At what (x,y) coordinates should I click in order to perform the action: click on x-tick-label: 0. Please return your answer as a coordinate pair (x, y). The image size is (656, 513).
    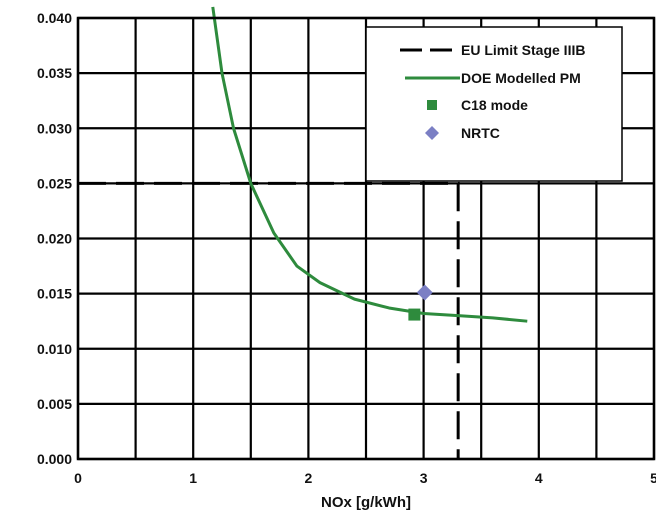
    Looking at the image, I should click on (78, 478).